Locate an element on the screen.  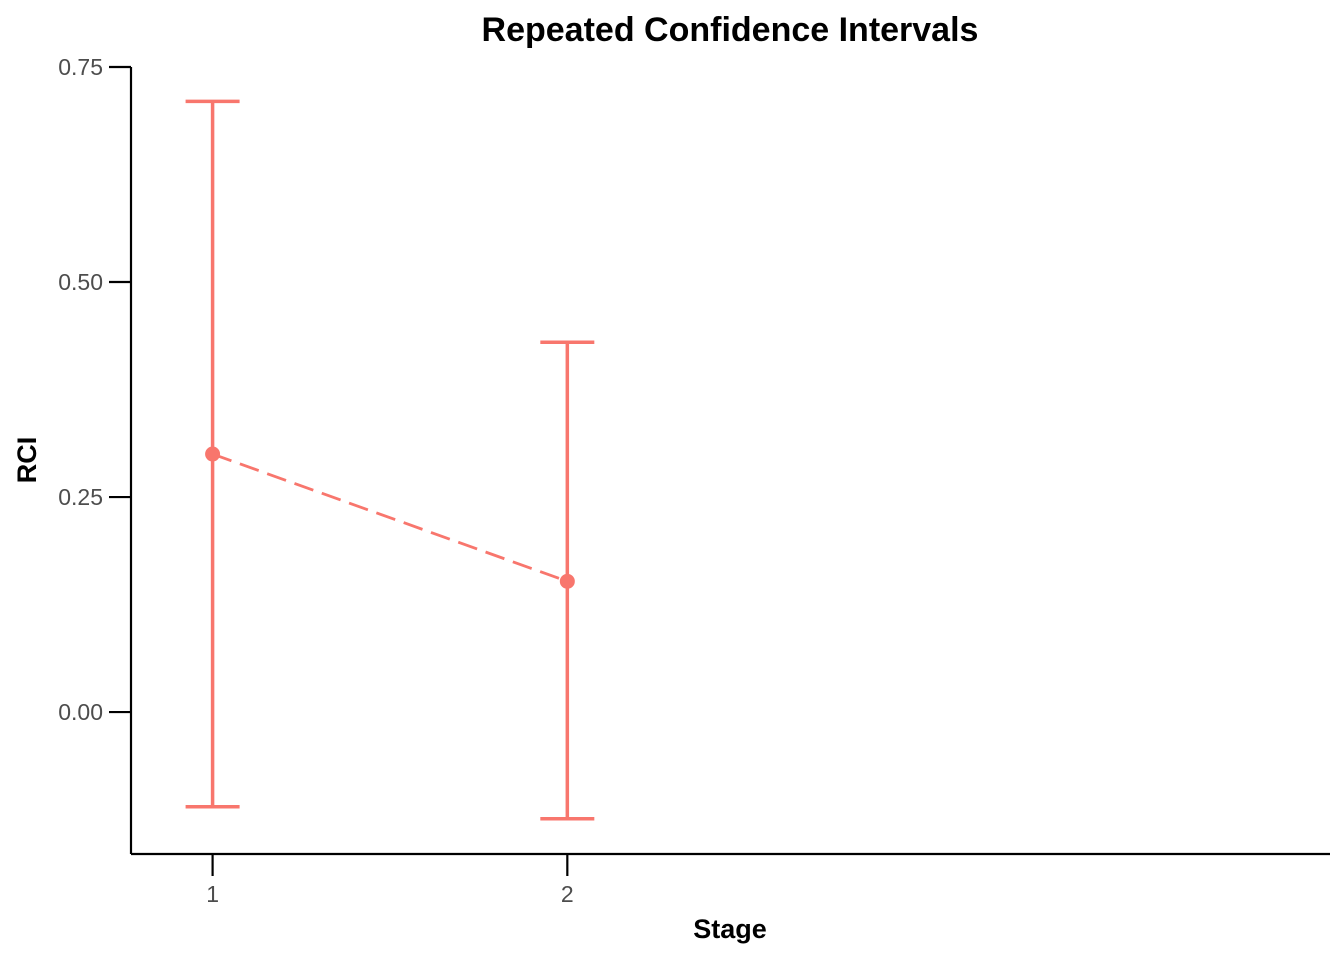
x-tick-label: 1 is located at coordinates (212, 894).